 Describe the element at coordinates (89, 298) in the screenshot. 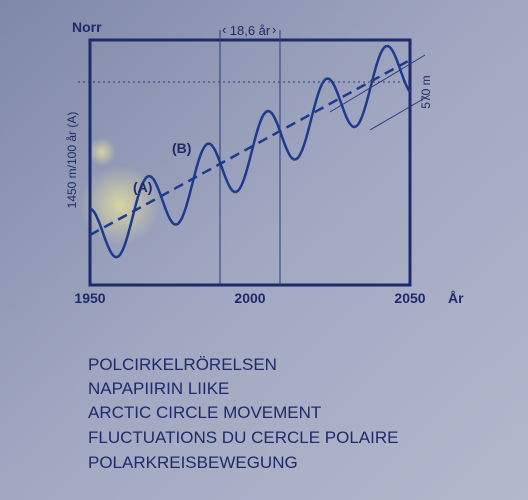

I see `x-label: 1950` at that location.